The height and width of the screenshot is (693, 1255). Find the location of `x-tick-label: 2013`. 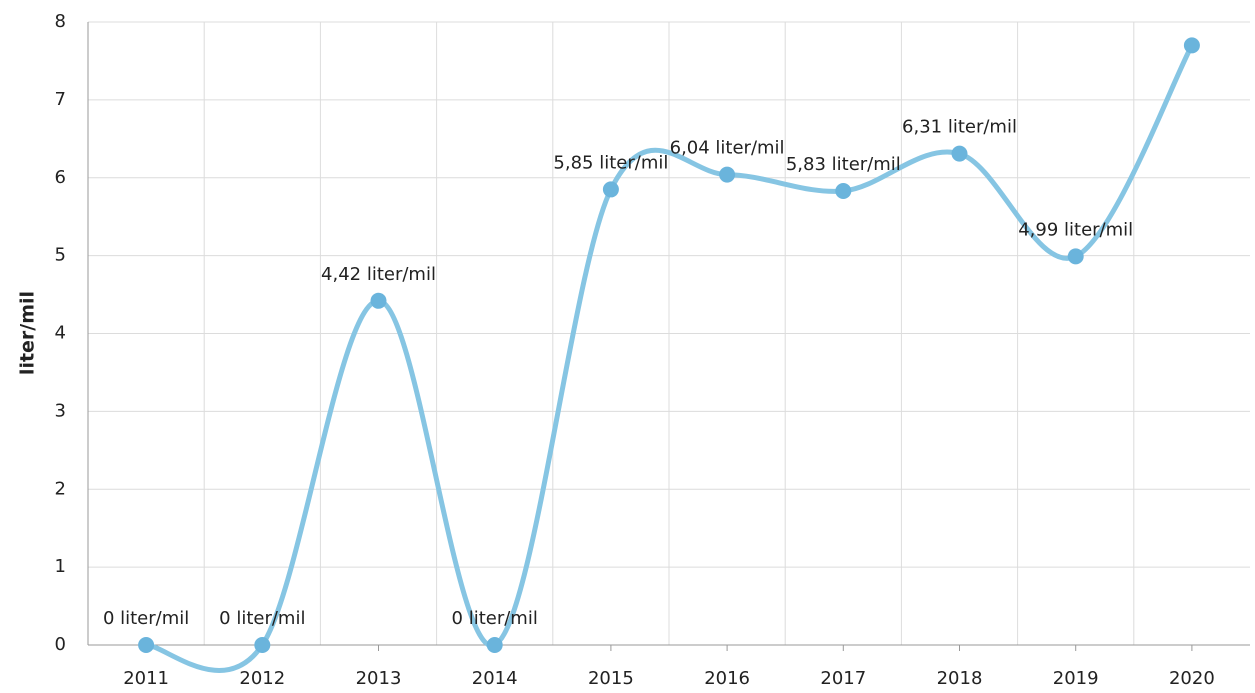

x-tick-label: 2013 is located at coordinates (379, 678).